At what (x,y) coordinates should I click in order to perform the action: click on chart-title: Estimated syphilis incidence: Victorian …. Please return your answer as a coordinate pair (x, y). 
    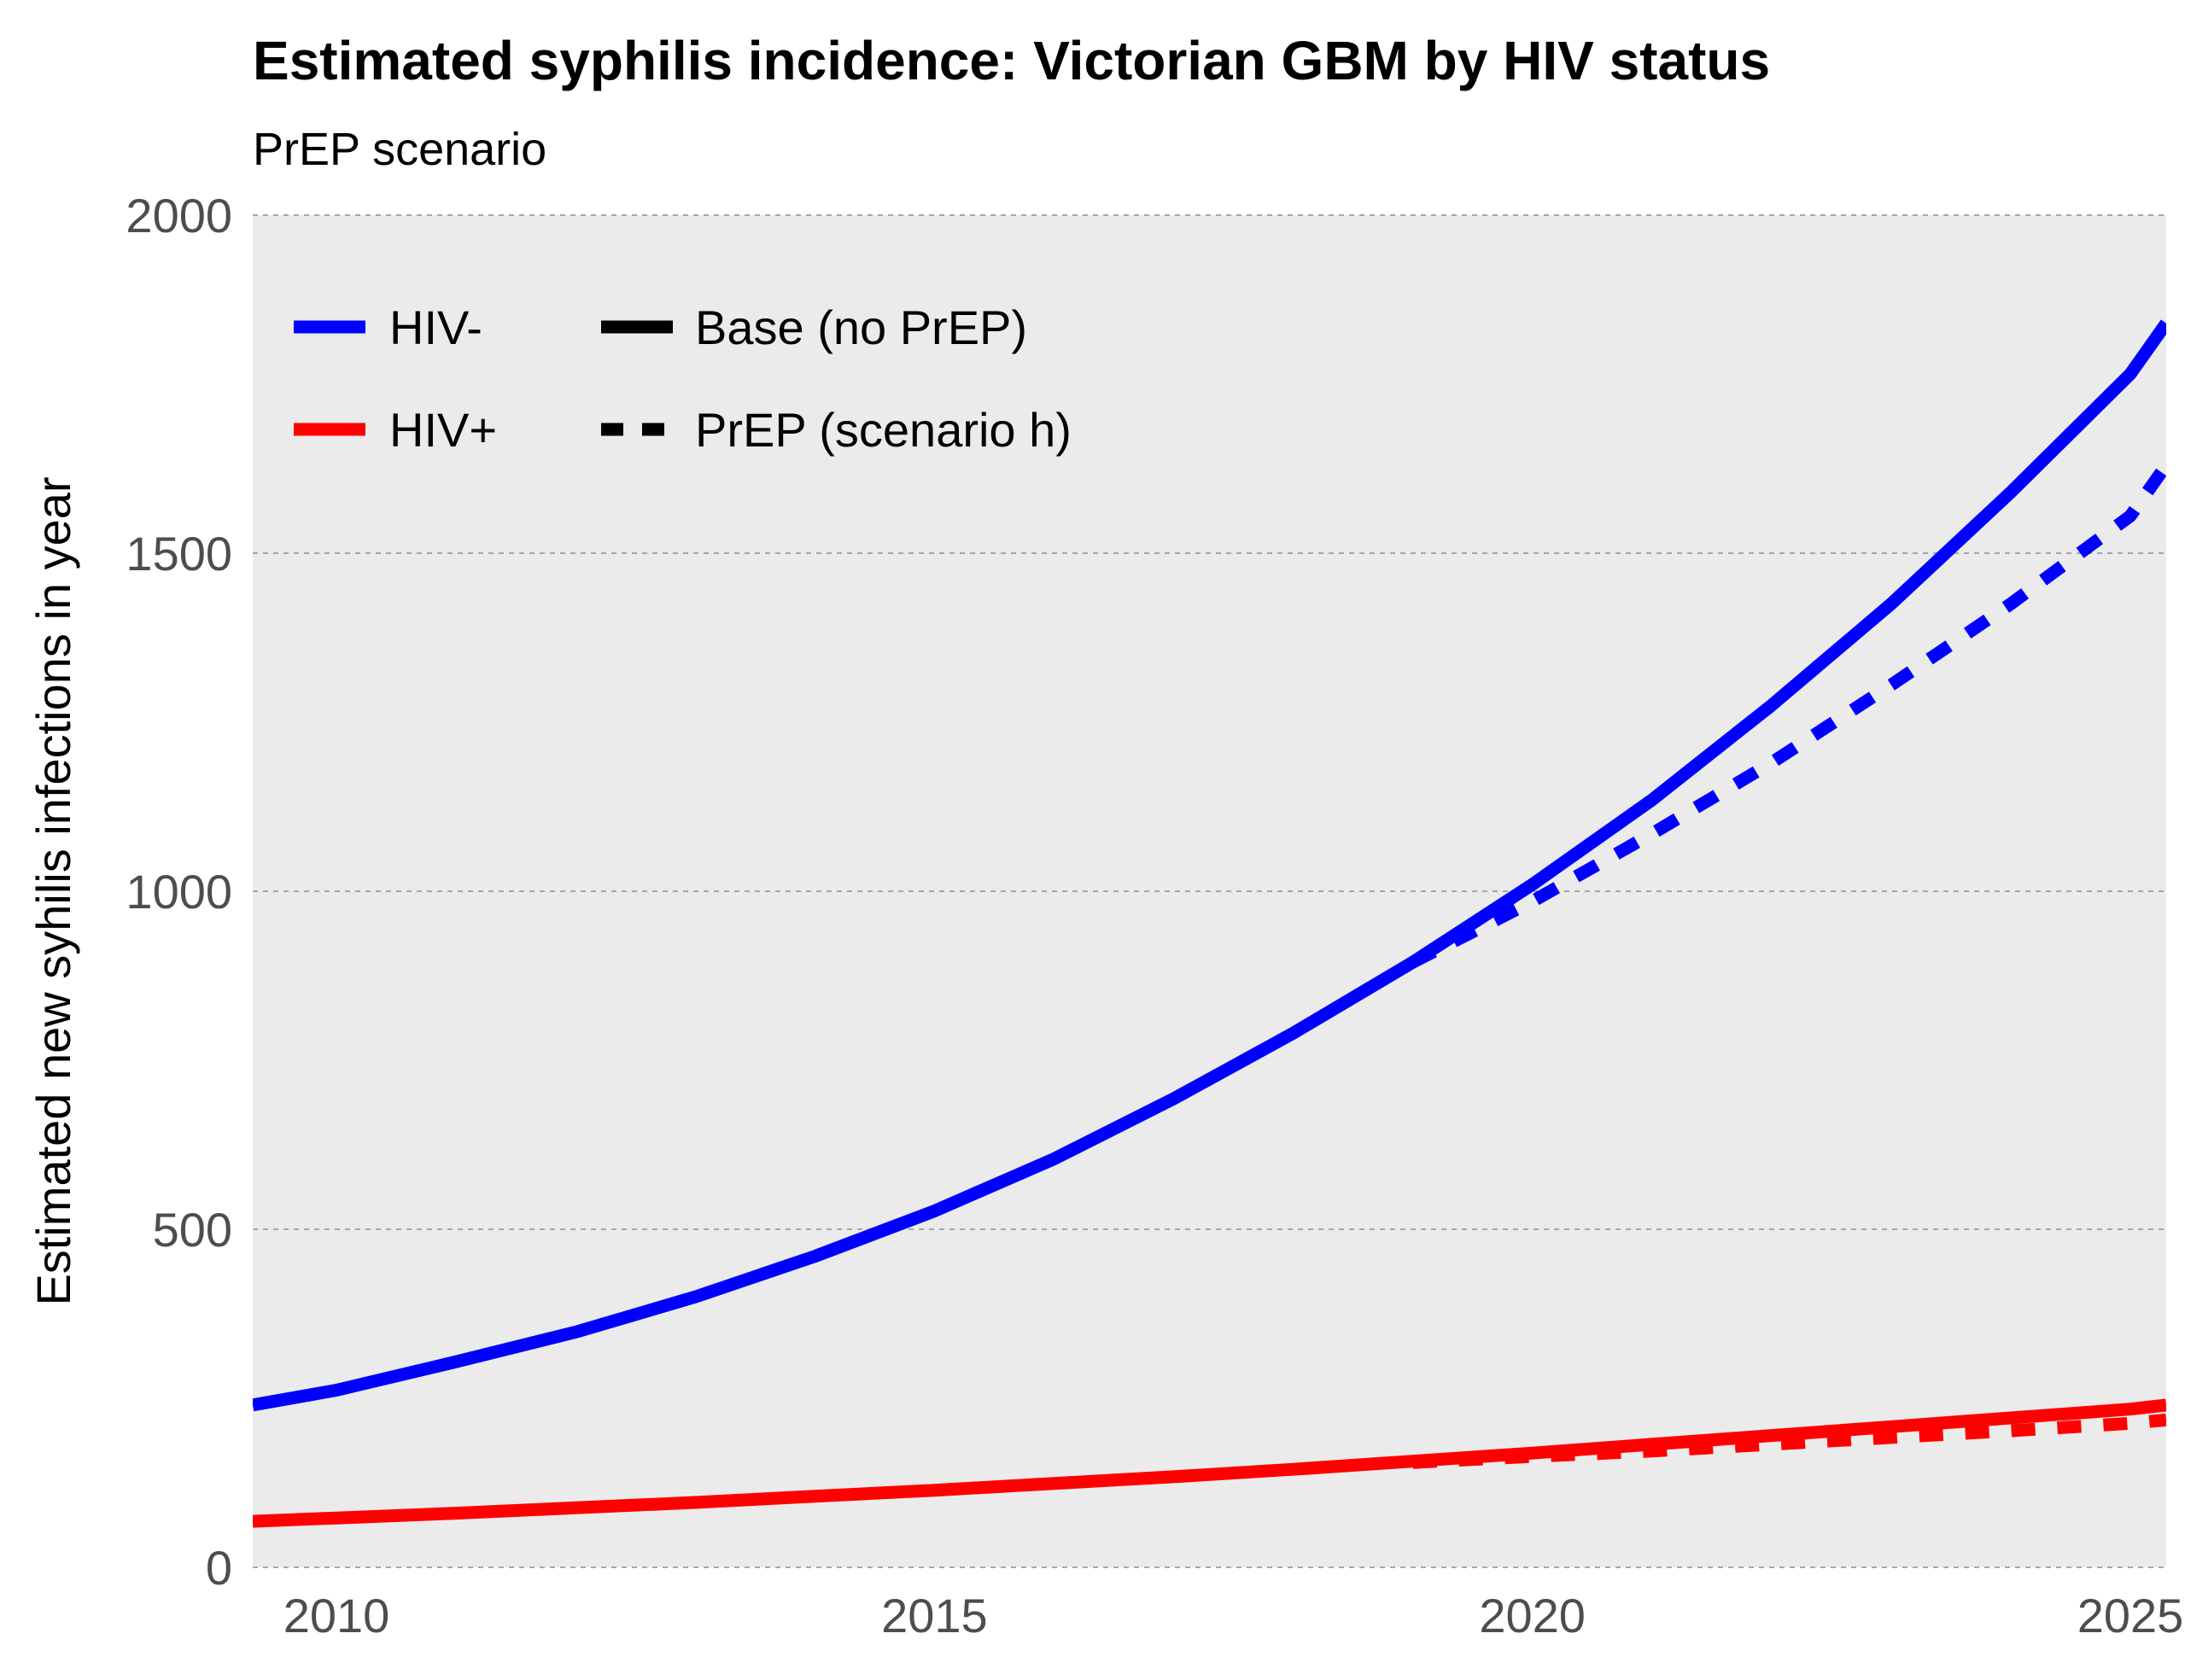
    Looking at the image, I should click on (1011, 61).